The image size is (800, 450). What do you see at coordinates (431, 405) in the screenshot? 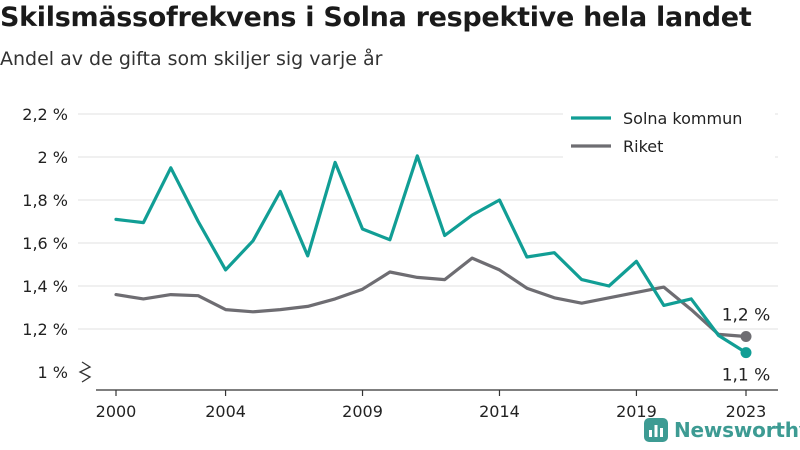
I see `x-axis-ticks: 2000 2004 2009 2014 2019 2023` at bounding box center [431, 405].